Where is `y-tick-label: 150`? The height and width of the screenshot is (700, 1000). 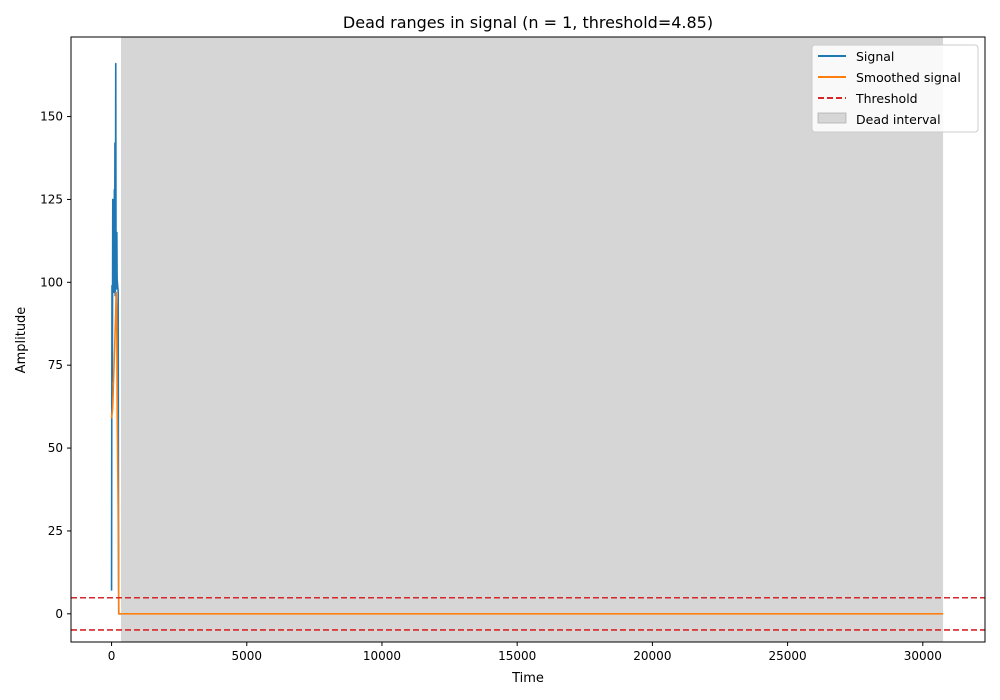 y-tick-label: 150 is located at coordinates (51, 117).